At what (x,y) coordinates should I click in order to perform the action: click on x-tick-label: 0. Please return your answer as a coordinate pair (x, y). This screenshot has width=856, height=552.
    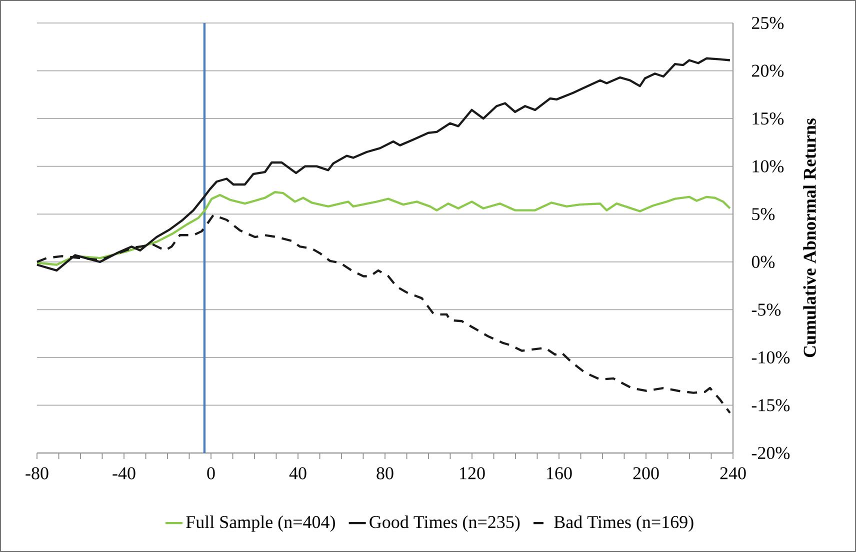
    Looking at the image, I should click on (211, 473).